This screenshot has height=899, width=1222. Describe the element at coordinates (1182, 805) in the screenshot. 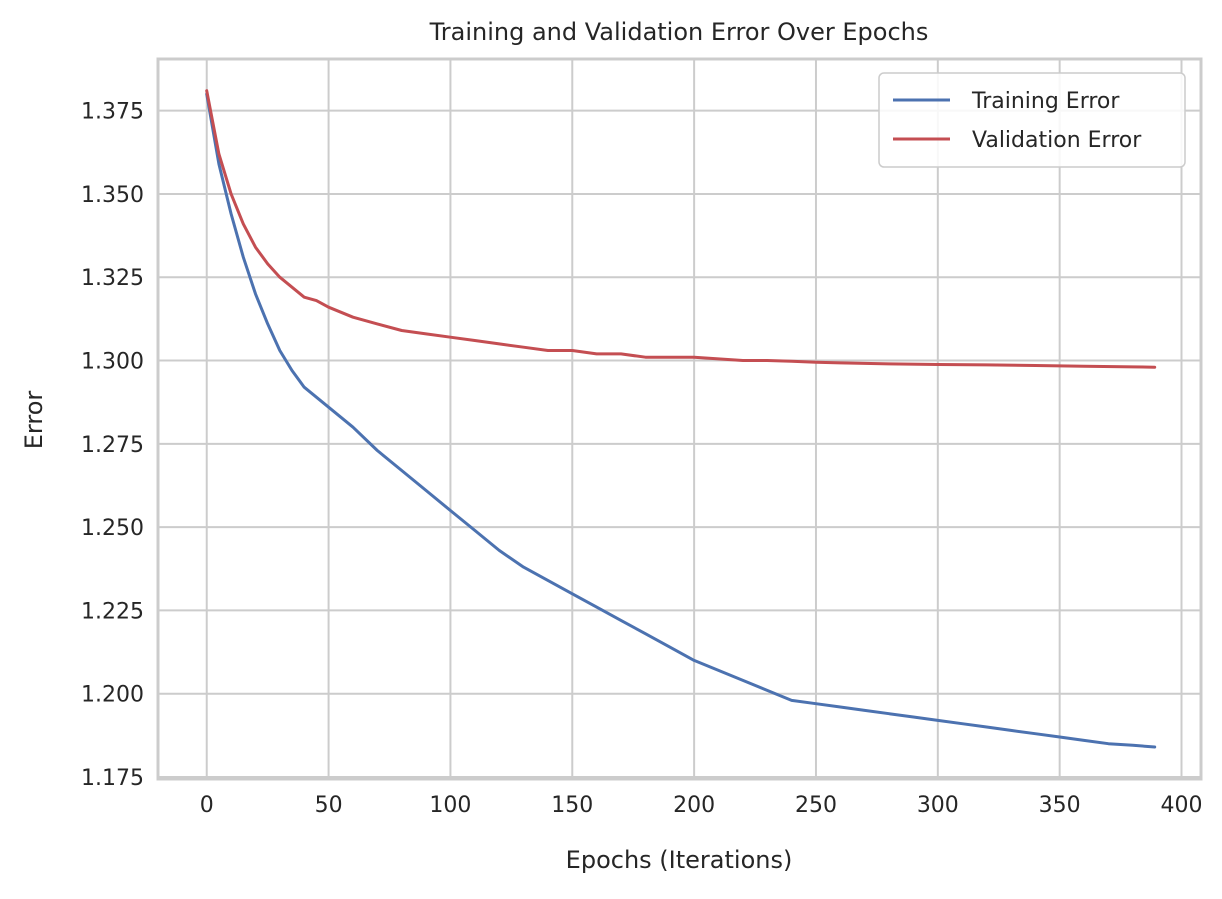

I see `x-tick-label: 400` at that location.